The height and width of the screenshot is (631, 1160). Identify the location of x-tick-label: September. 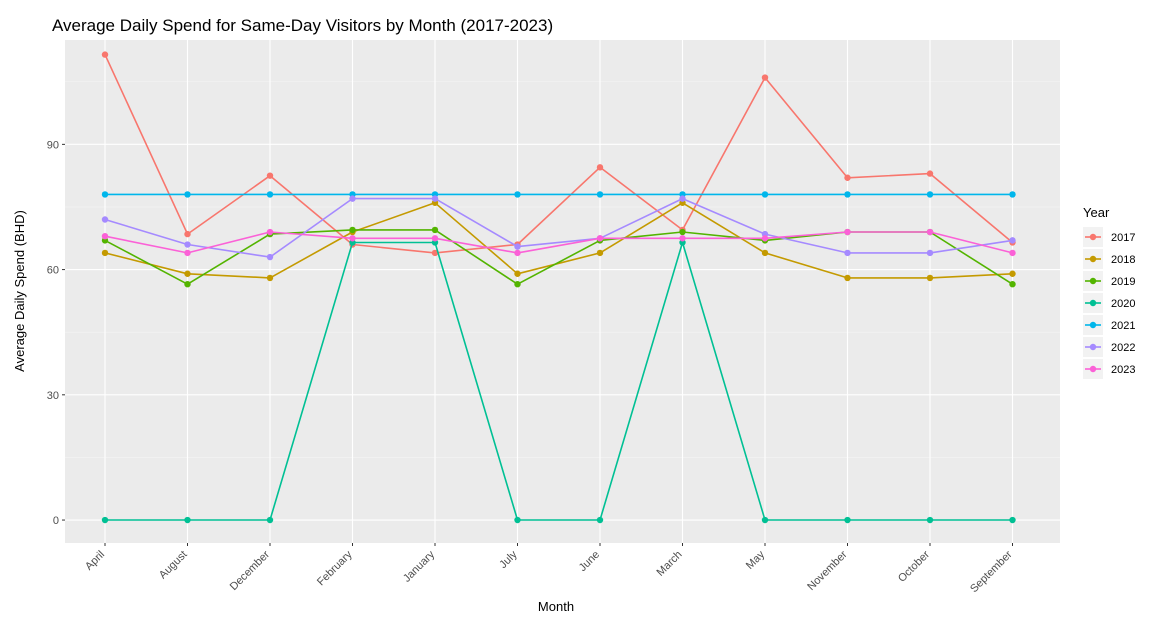
(991, 571).